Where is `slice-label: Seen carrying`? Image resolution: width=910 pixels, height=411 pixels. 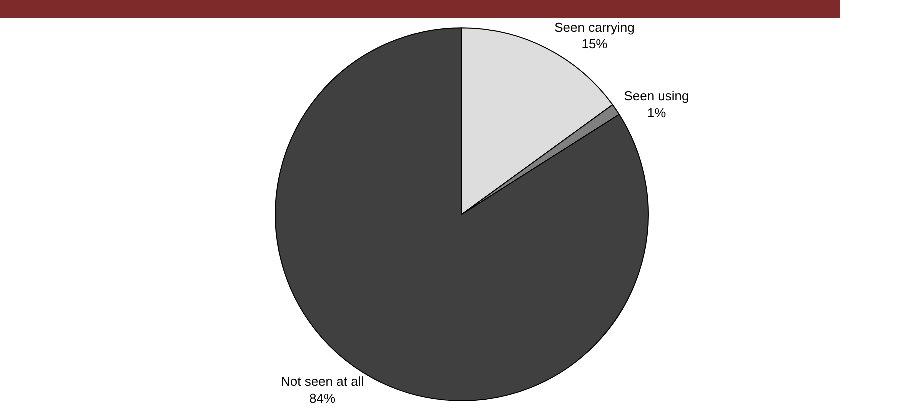
slice-label: Seen carrying is located at coordinates (594, 27).